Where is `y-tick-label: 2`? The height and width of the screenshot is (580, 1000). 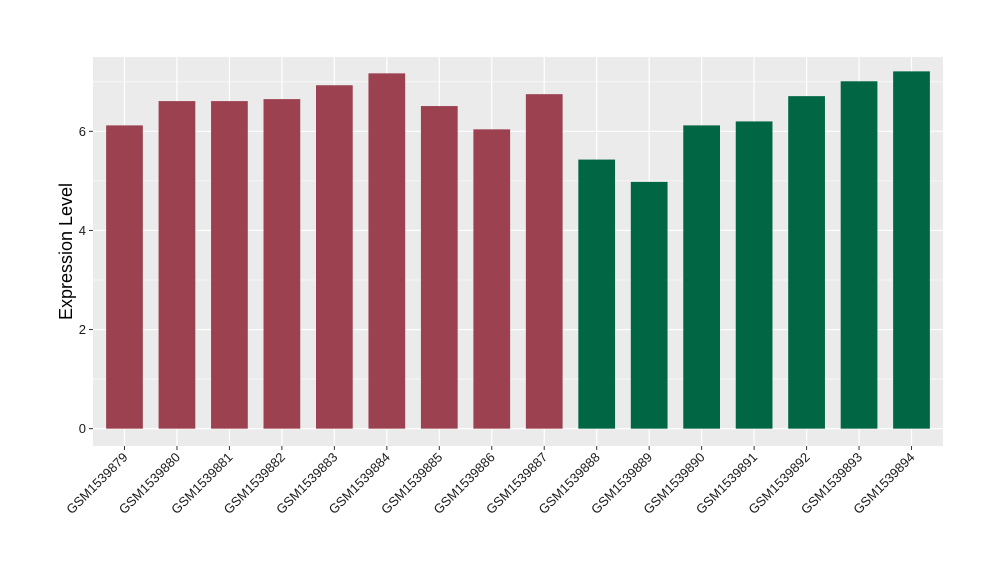
y-tick-label: 2 is located at coordinates (82, 329).